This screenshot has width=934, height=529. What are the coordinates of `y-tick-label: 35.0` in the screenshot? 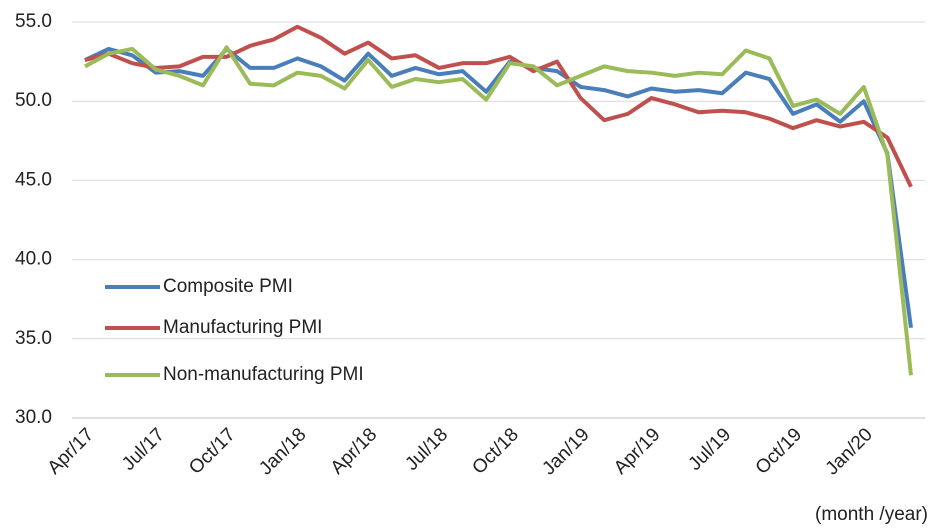 It's located at (33, 338).